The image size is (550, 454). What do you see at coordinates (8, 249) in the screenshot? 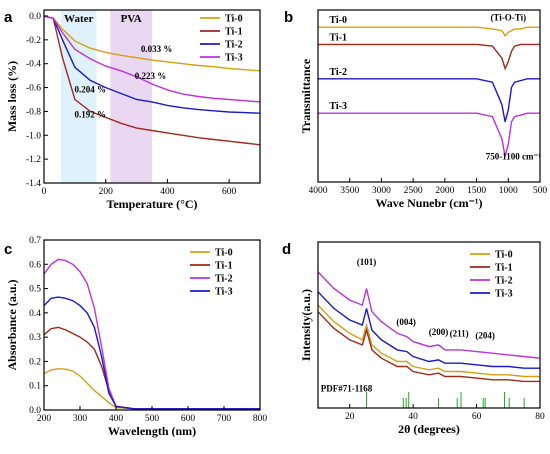
I see `panel-letter: c` at bounding box center [8, 249].